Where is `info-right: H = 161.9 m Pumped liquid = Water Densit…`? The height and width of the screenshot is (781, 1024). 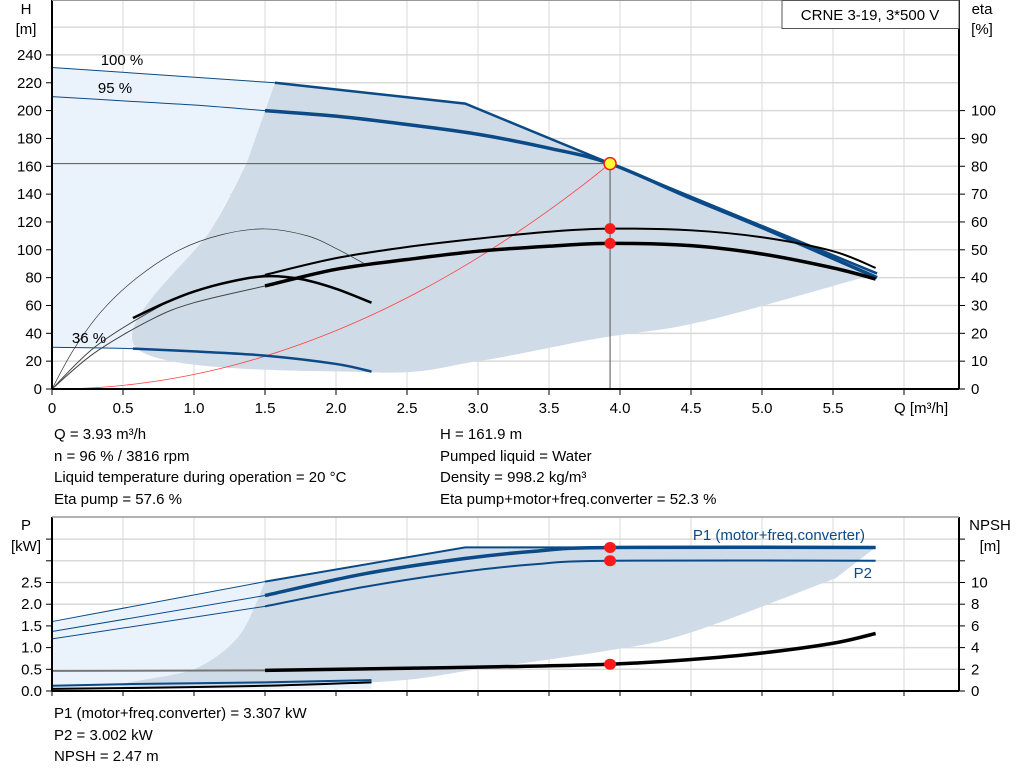 info-right: H = 161.9 m Pumped liquid = Water Densit… is located at coordinates (578, 467).